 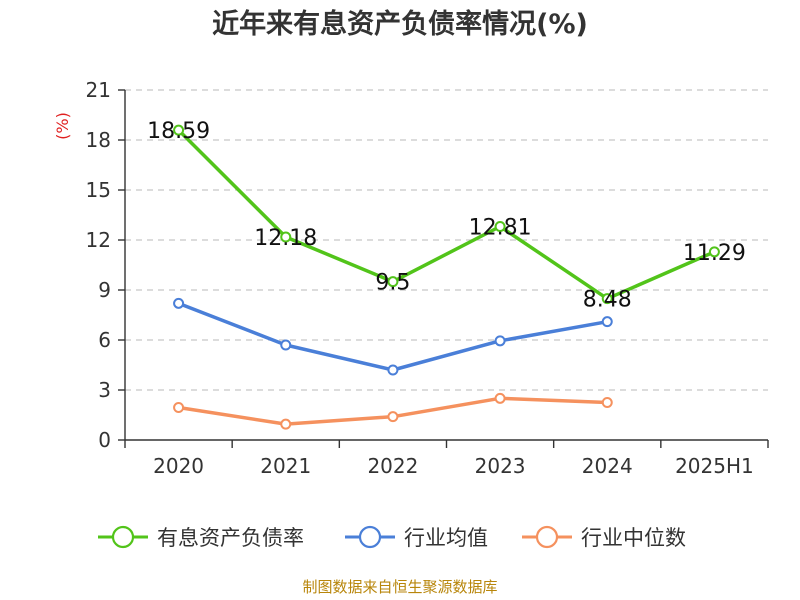 What do you see at coordinates (104, 390) in the screenshot?
I see `y-tick-label: 3` at bounding box center [104, 390].